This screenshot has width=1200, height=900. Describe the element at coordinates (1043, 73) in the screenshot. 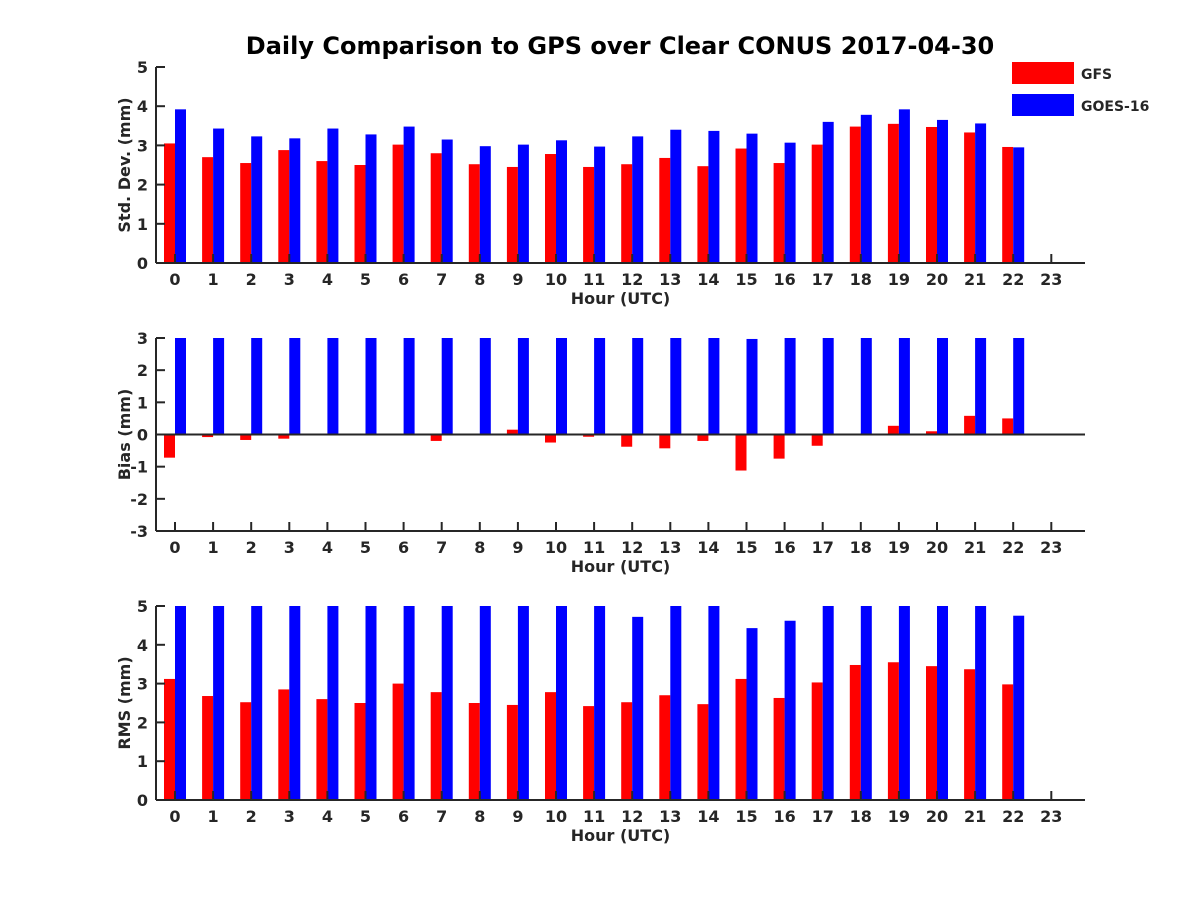

I see `legend-swatch-gfs` at that location.